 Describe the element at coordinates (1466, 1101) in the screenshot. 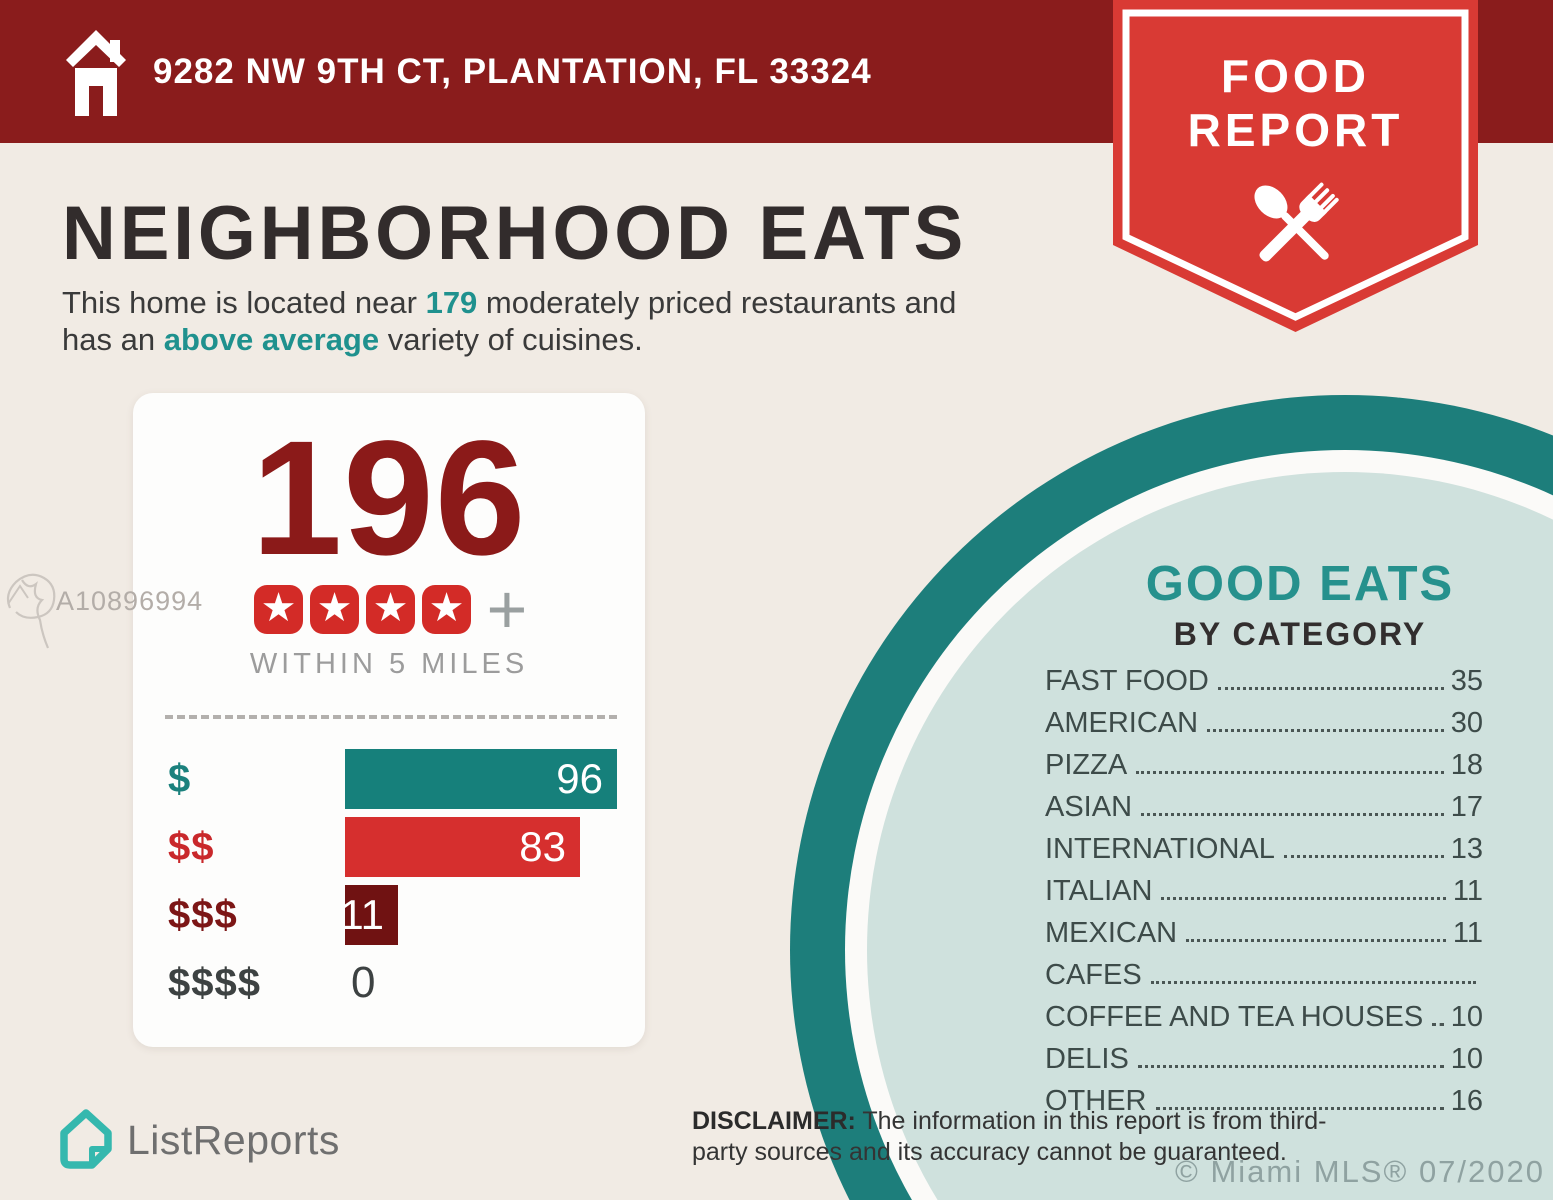

I see `category-value: 16` at that location.